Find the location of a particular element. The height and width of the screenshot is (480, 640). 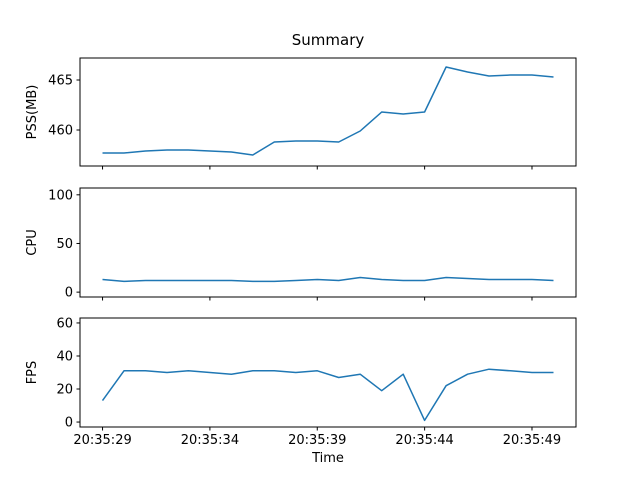

y-tick-label: 60 is located at coordinates (64, 324).